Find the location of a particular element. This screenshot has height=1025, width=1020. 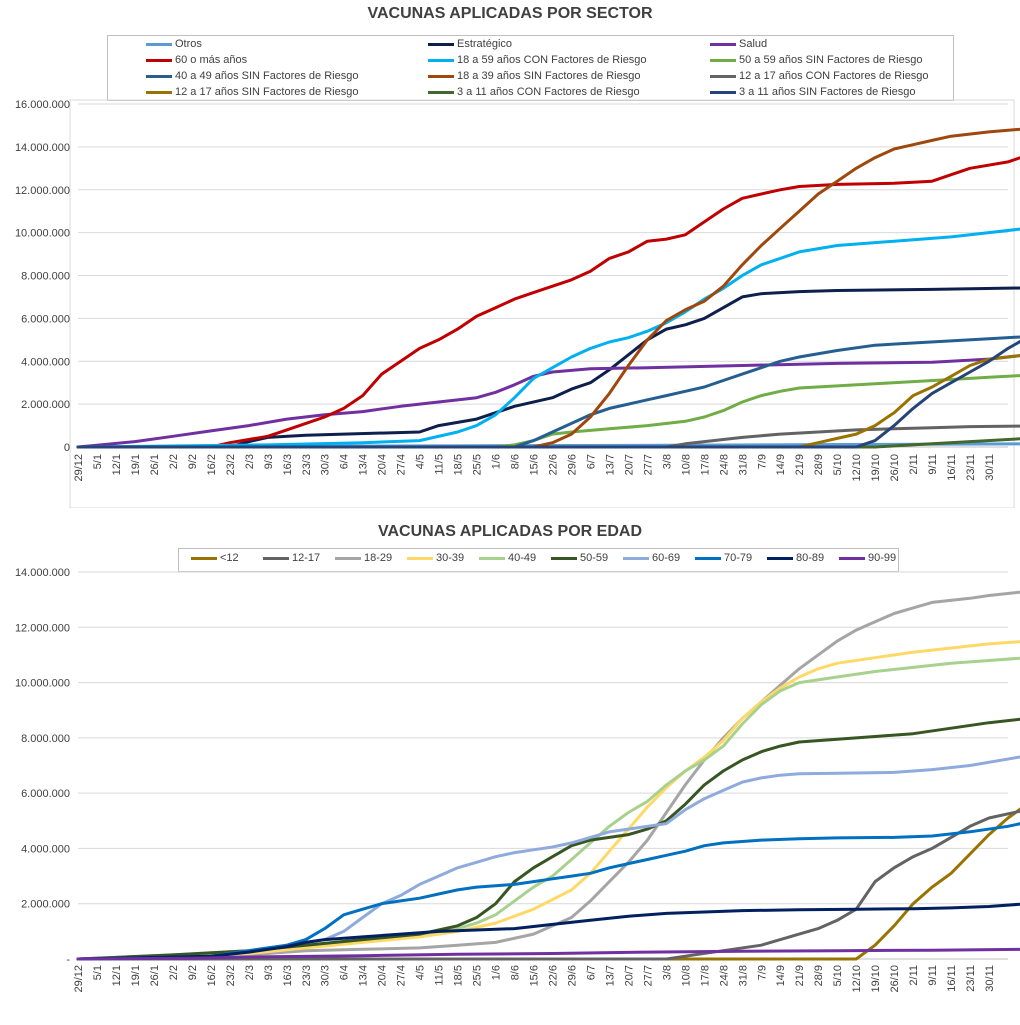

x-tick-label: 23/11 is located at coordinates (971, 467).